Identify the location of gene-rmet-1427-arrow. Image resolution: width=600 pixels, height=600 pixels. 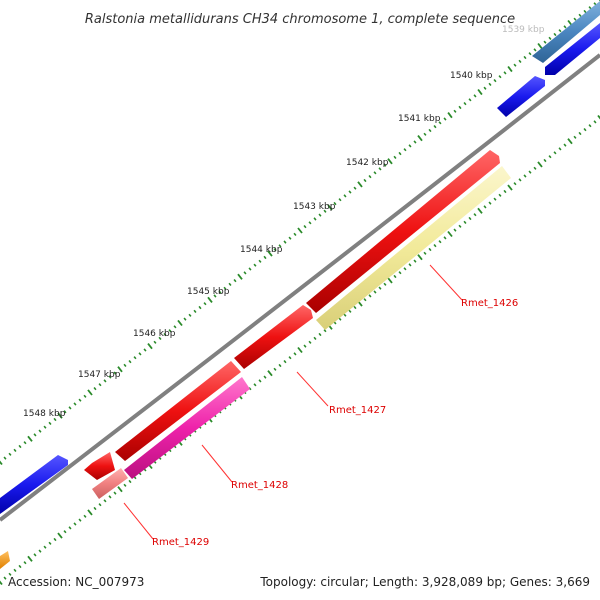
(178, 411).